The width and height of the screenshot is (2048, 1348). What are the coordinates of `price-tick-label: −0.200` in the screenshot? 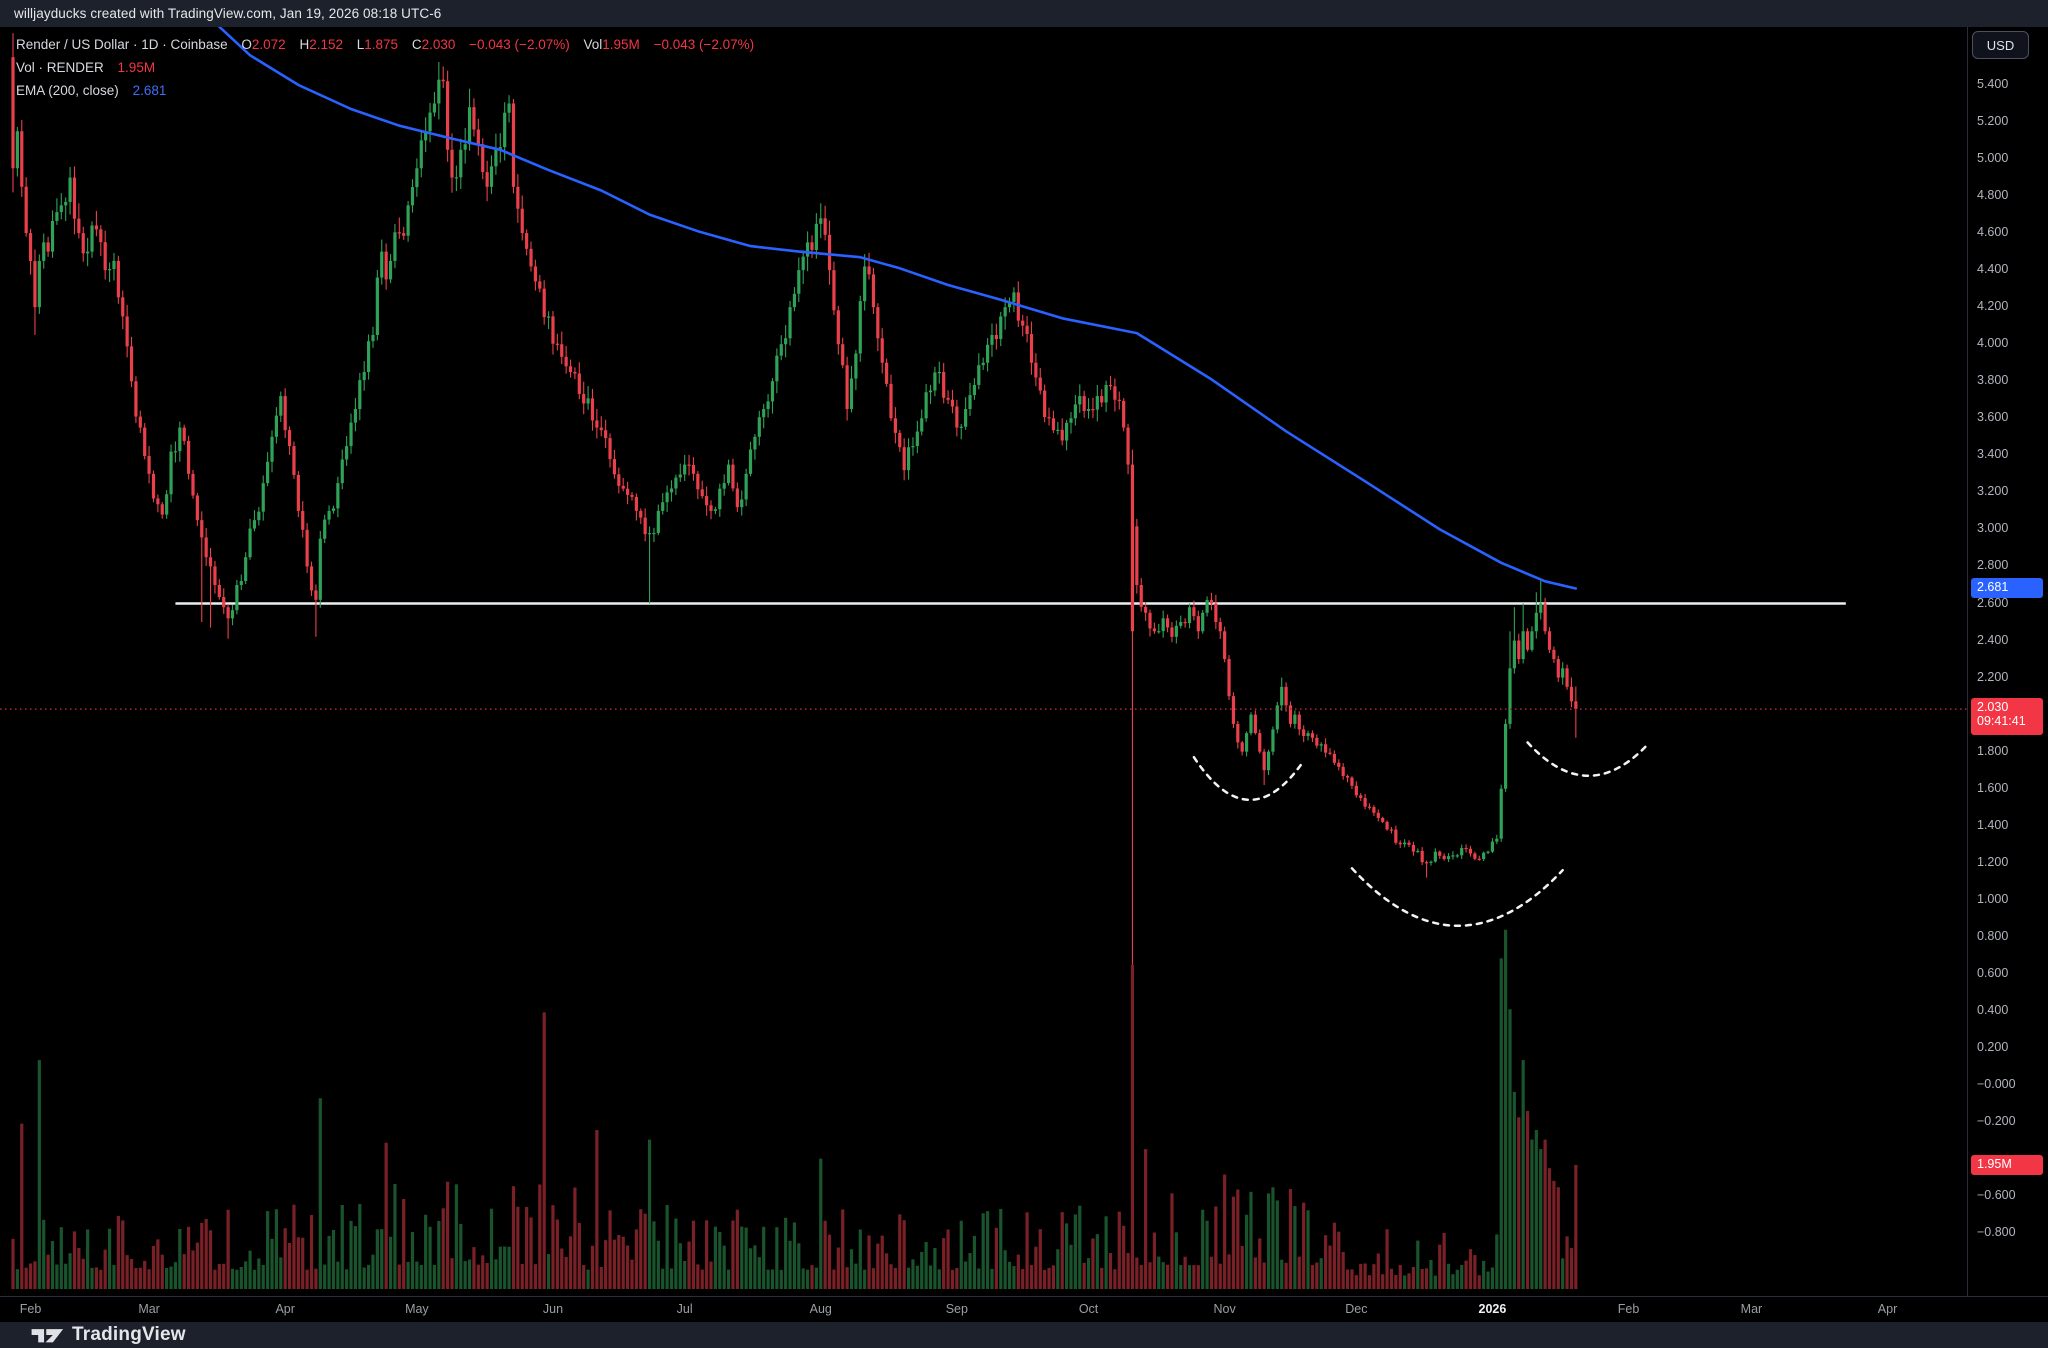 It's located at (1996, 1121).